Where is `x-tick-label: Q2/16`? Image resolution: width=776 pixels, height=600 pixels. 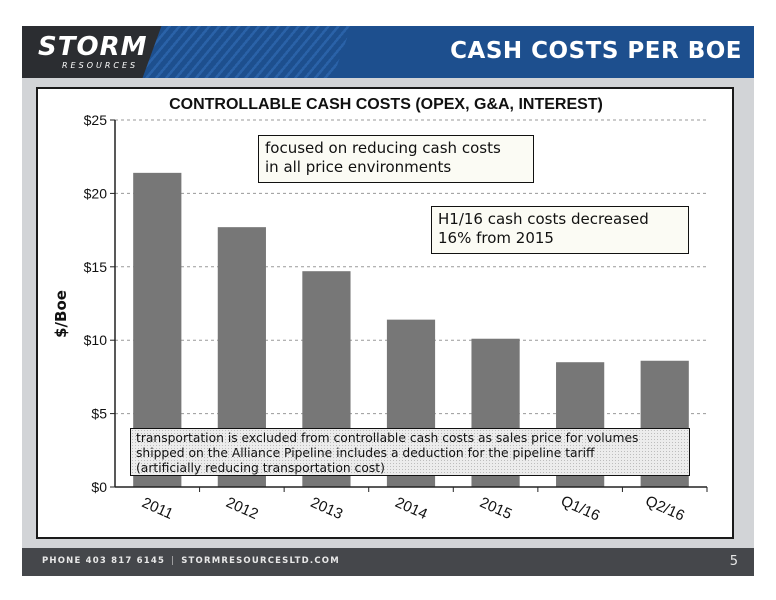 x-tick-label: Q2/16 is located at coordinates (665, 508).